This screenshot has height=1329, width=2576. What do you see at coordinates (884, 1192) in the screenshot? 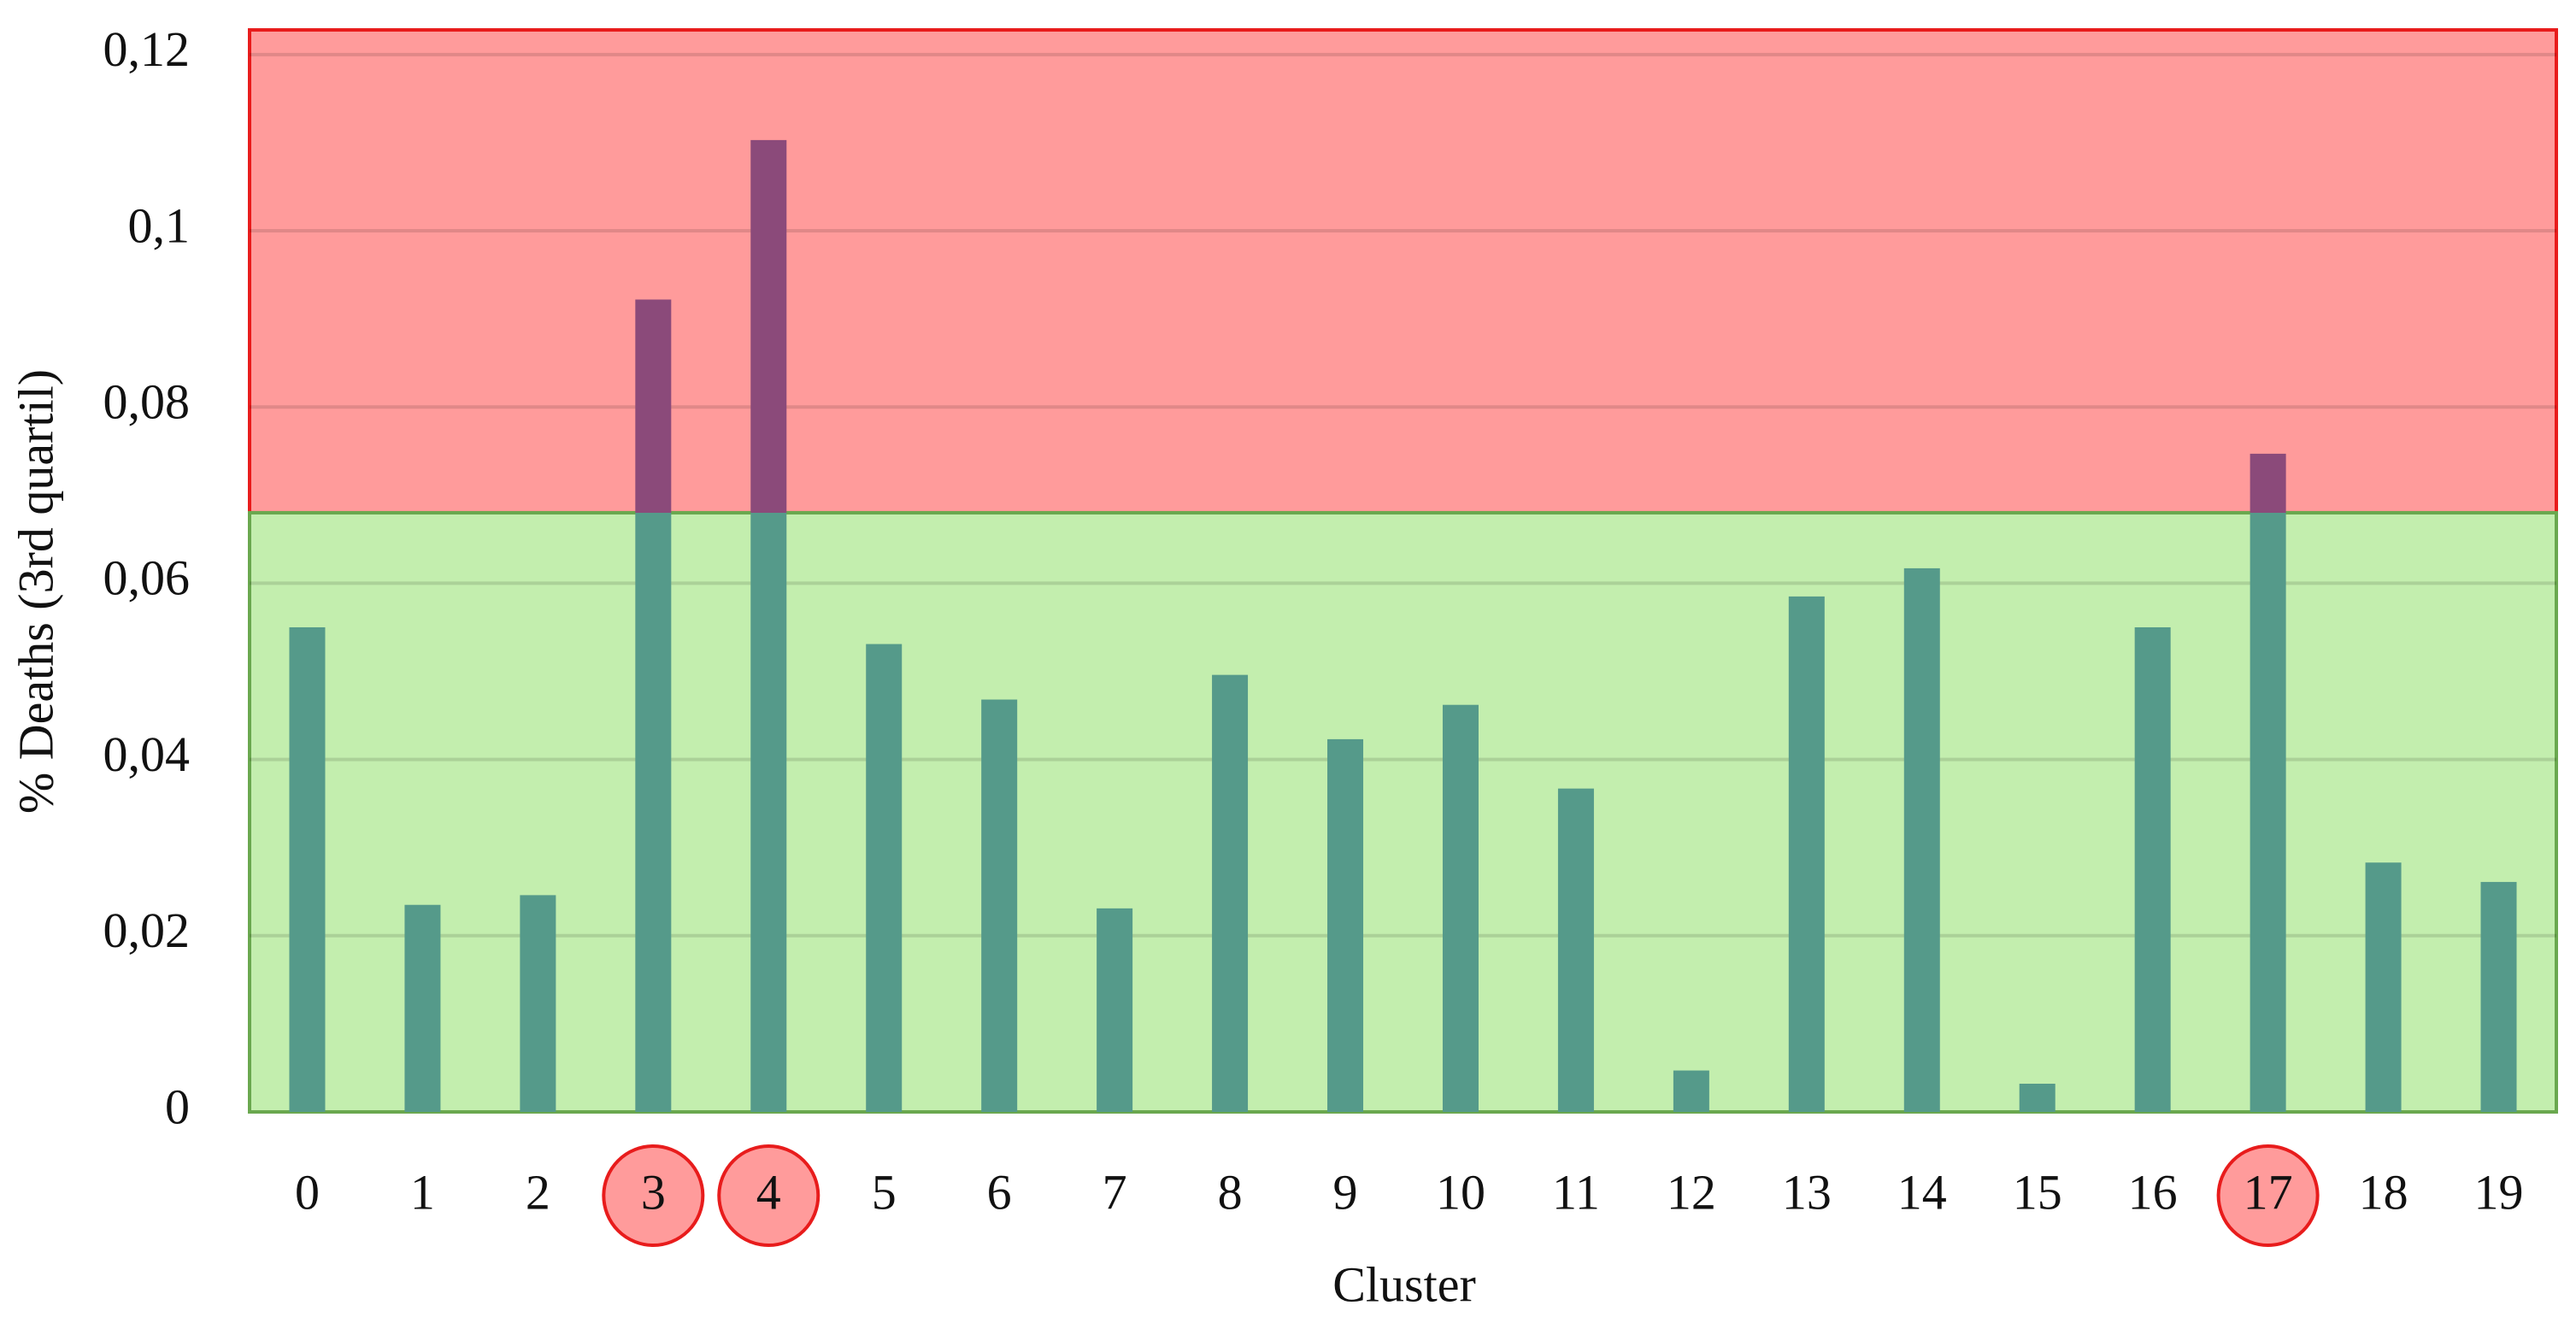
I see `x-tick-label: 5` at bounding box center [884, 1192].